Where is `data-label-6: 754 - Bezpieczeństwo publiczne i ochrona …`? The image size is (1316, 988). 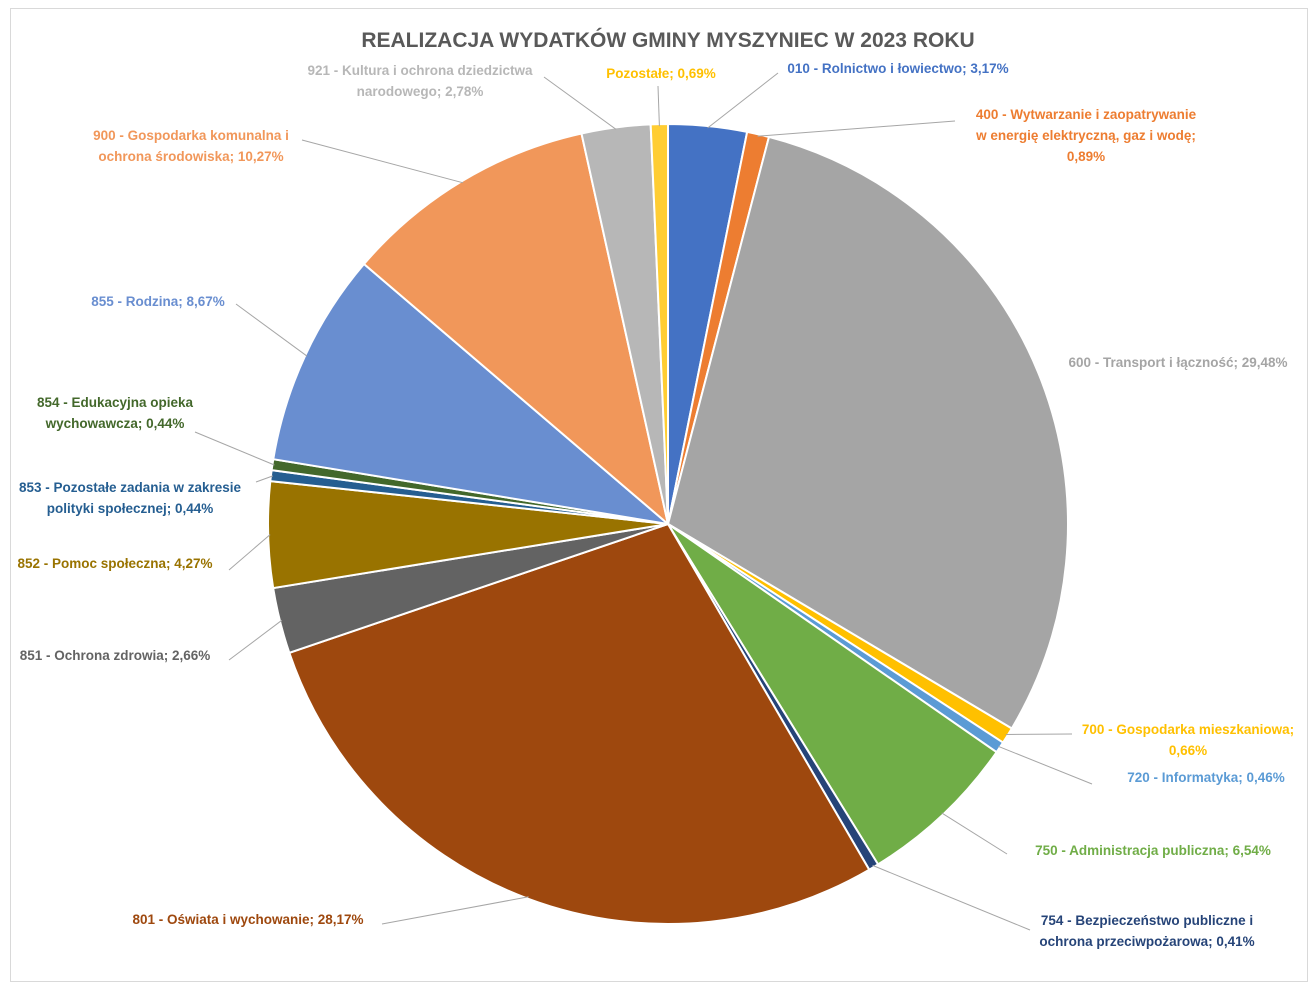
data-label-6: 754 - Bezpieczeństwo publiczne i ochrona … is located at coordinates (1146, 931).